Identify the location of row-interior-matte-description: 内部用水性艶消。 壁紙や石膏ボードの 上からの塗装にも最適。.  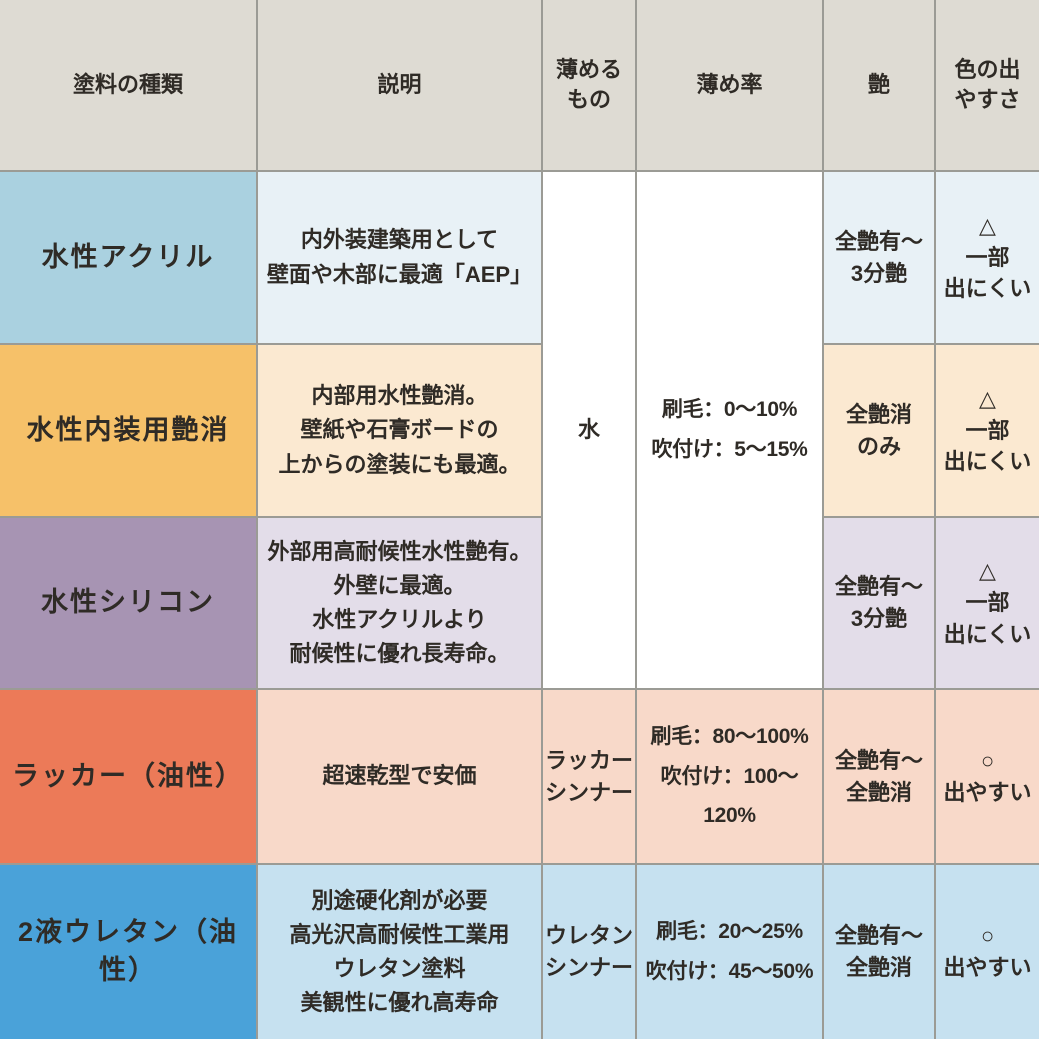
(399, 430).